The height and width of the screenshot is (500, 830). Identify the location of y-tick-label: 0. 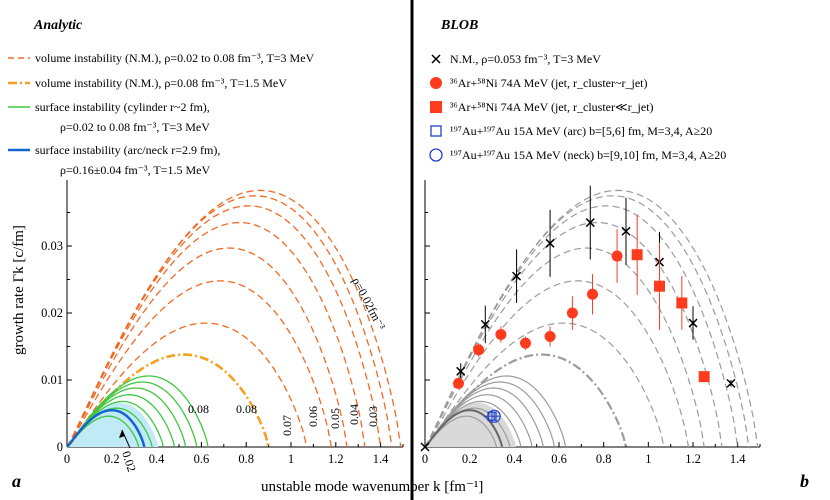
(60, 447).